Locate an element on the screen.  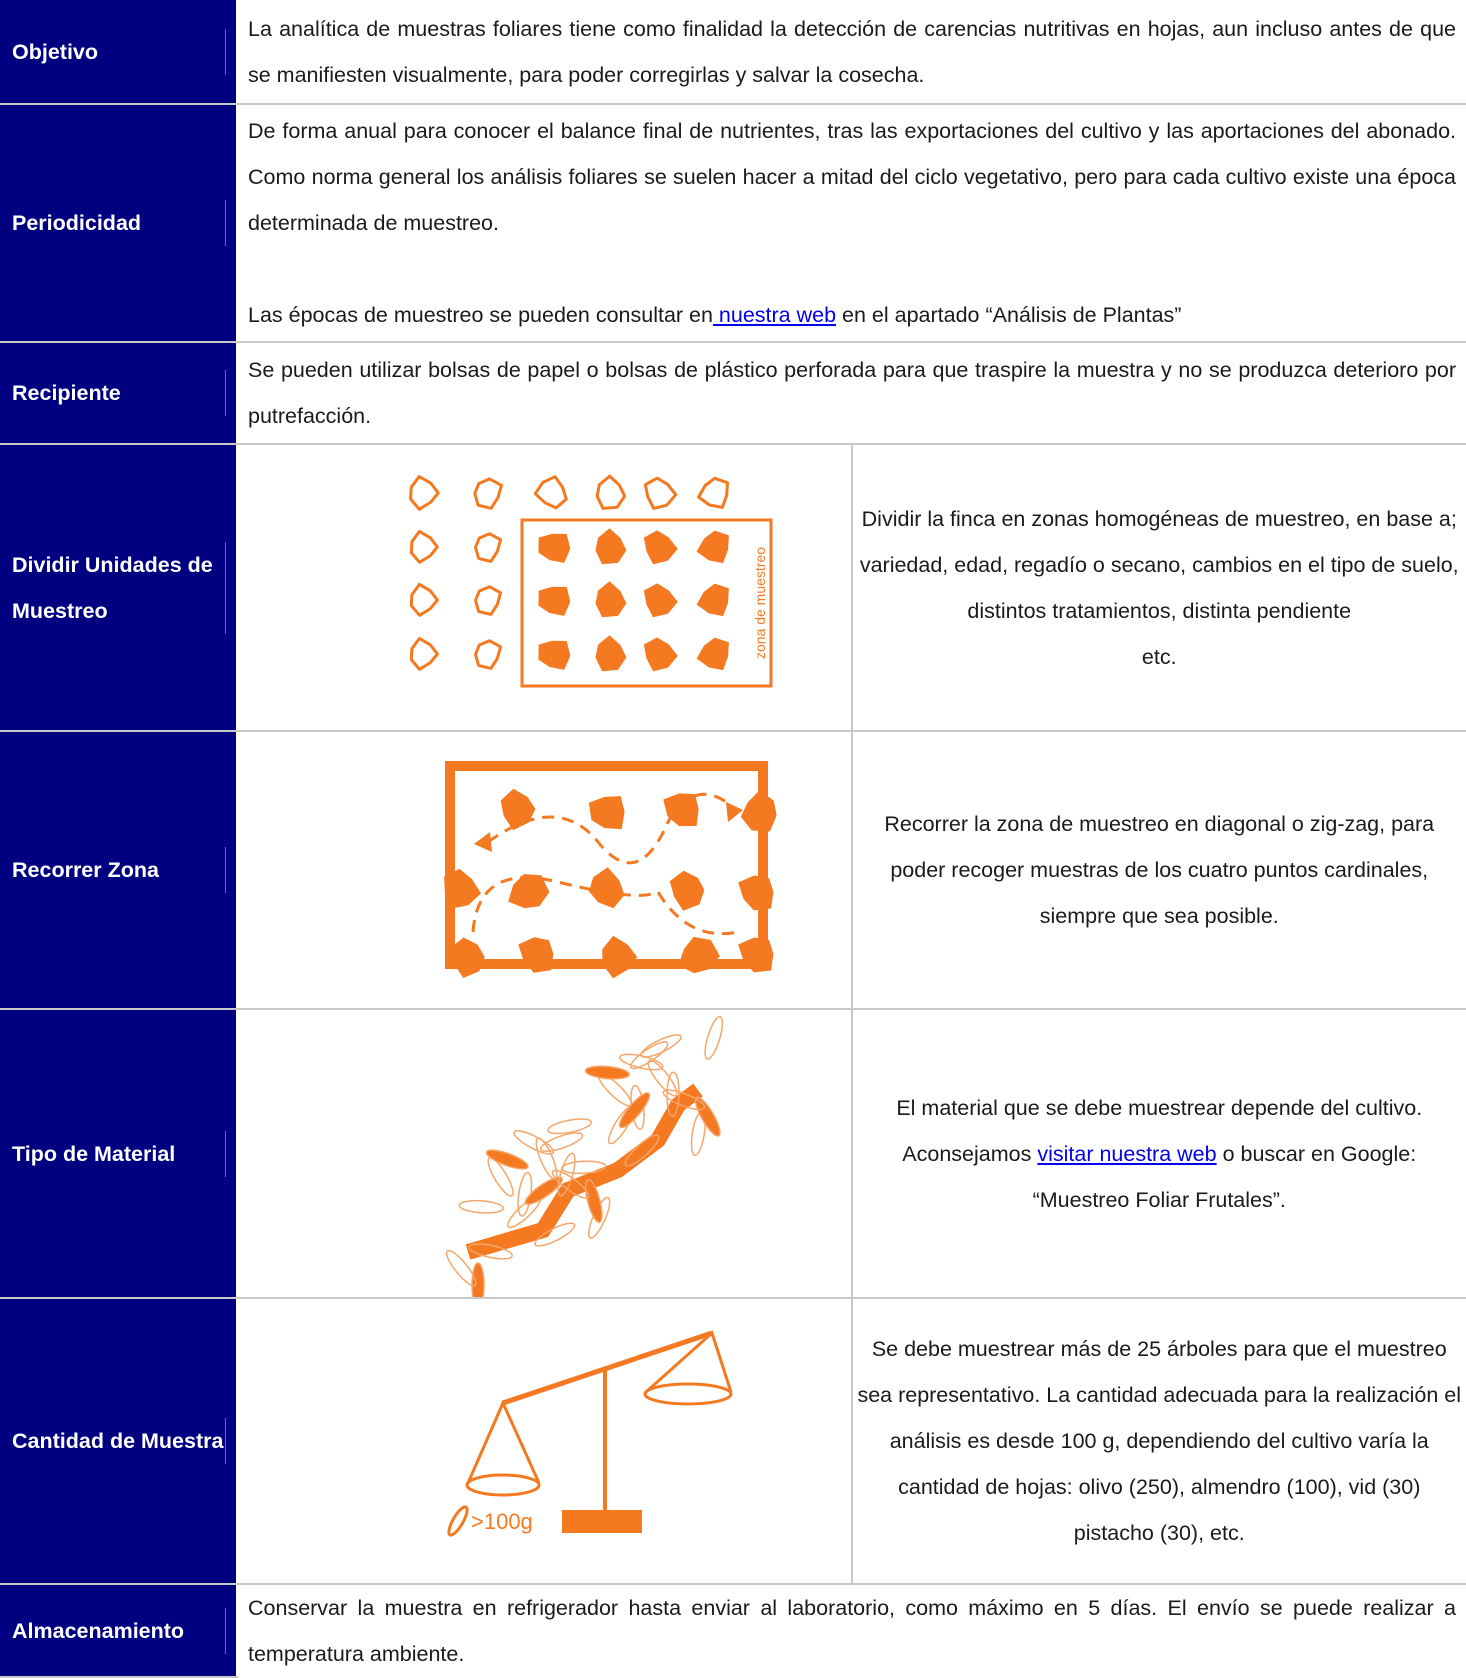
label-text: Almacenamiento is located at coordinates (119, 1631).